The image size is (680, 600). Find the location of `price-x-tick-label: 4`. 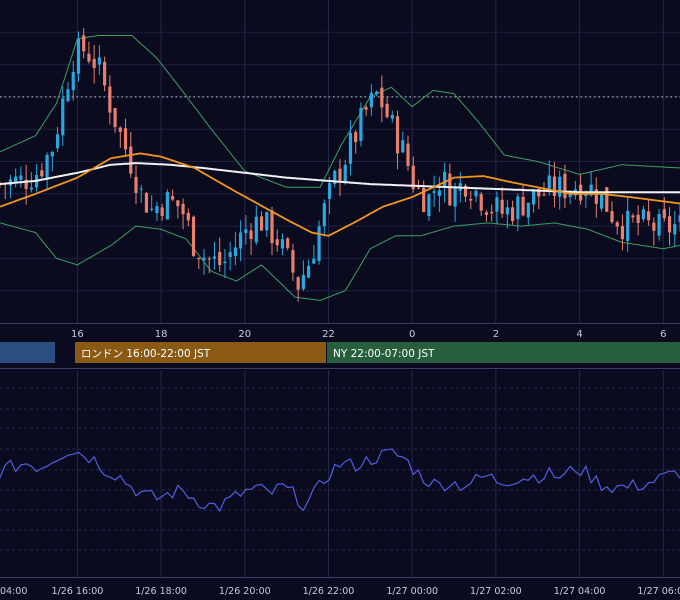

price-x-tick-label: 4 is located at coordinates (579, 334).